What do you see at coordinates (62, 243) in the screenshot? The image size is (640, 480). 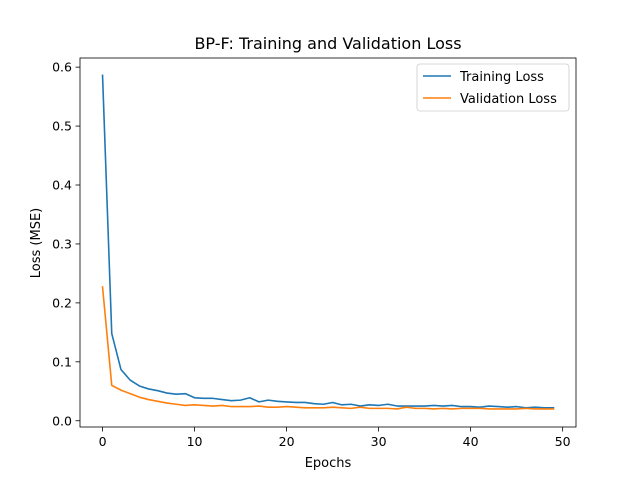 I see `y-tick-label: 0.3` at bounding box center [62, 243].